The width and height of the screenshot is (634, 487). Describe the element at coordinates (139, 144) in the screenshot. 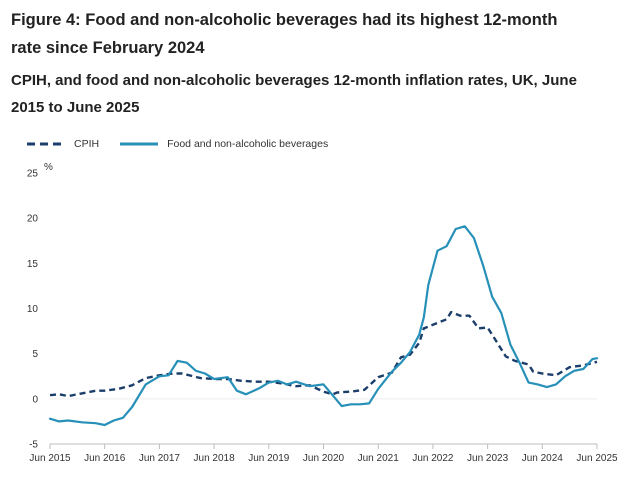

I see `legend-swatch-solid` at that location.